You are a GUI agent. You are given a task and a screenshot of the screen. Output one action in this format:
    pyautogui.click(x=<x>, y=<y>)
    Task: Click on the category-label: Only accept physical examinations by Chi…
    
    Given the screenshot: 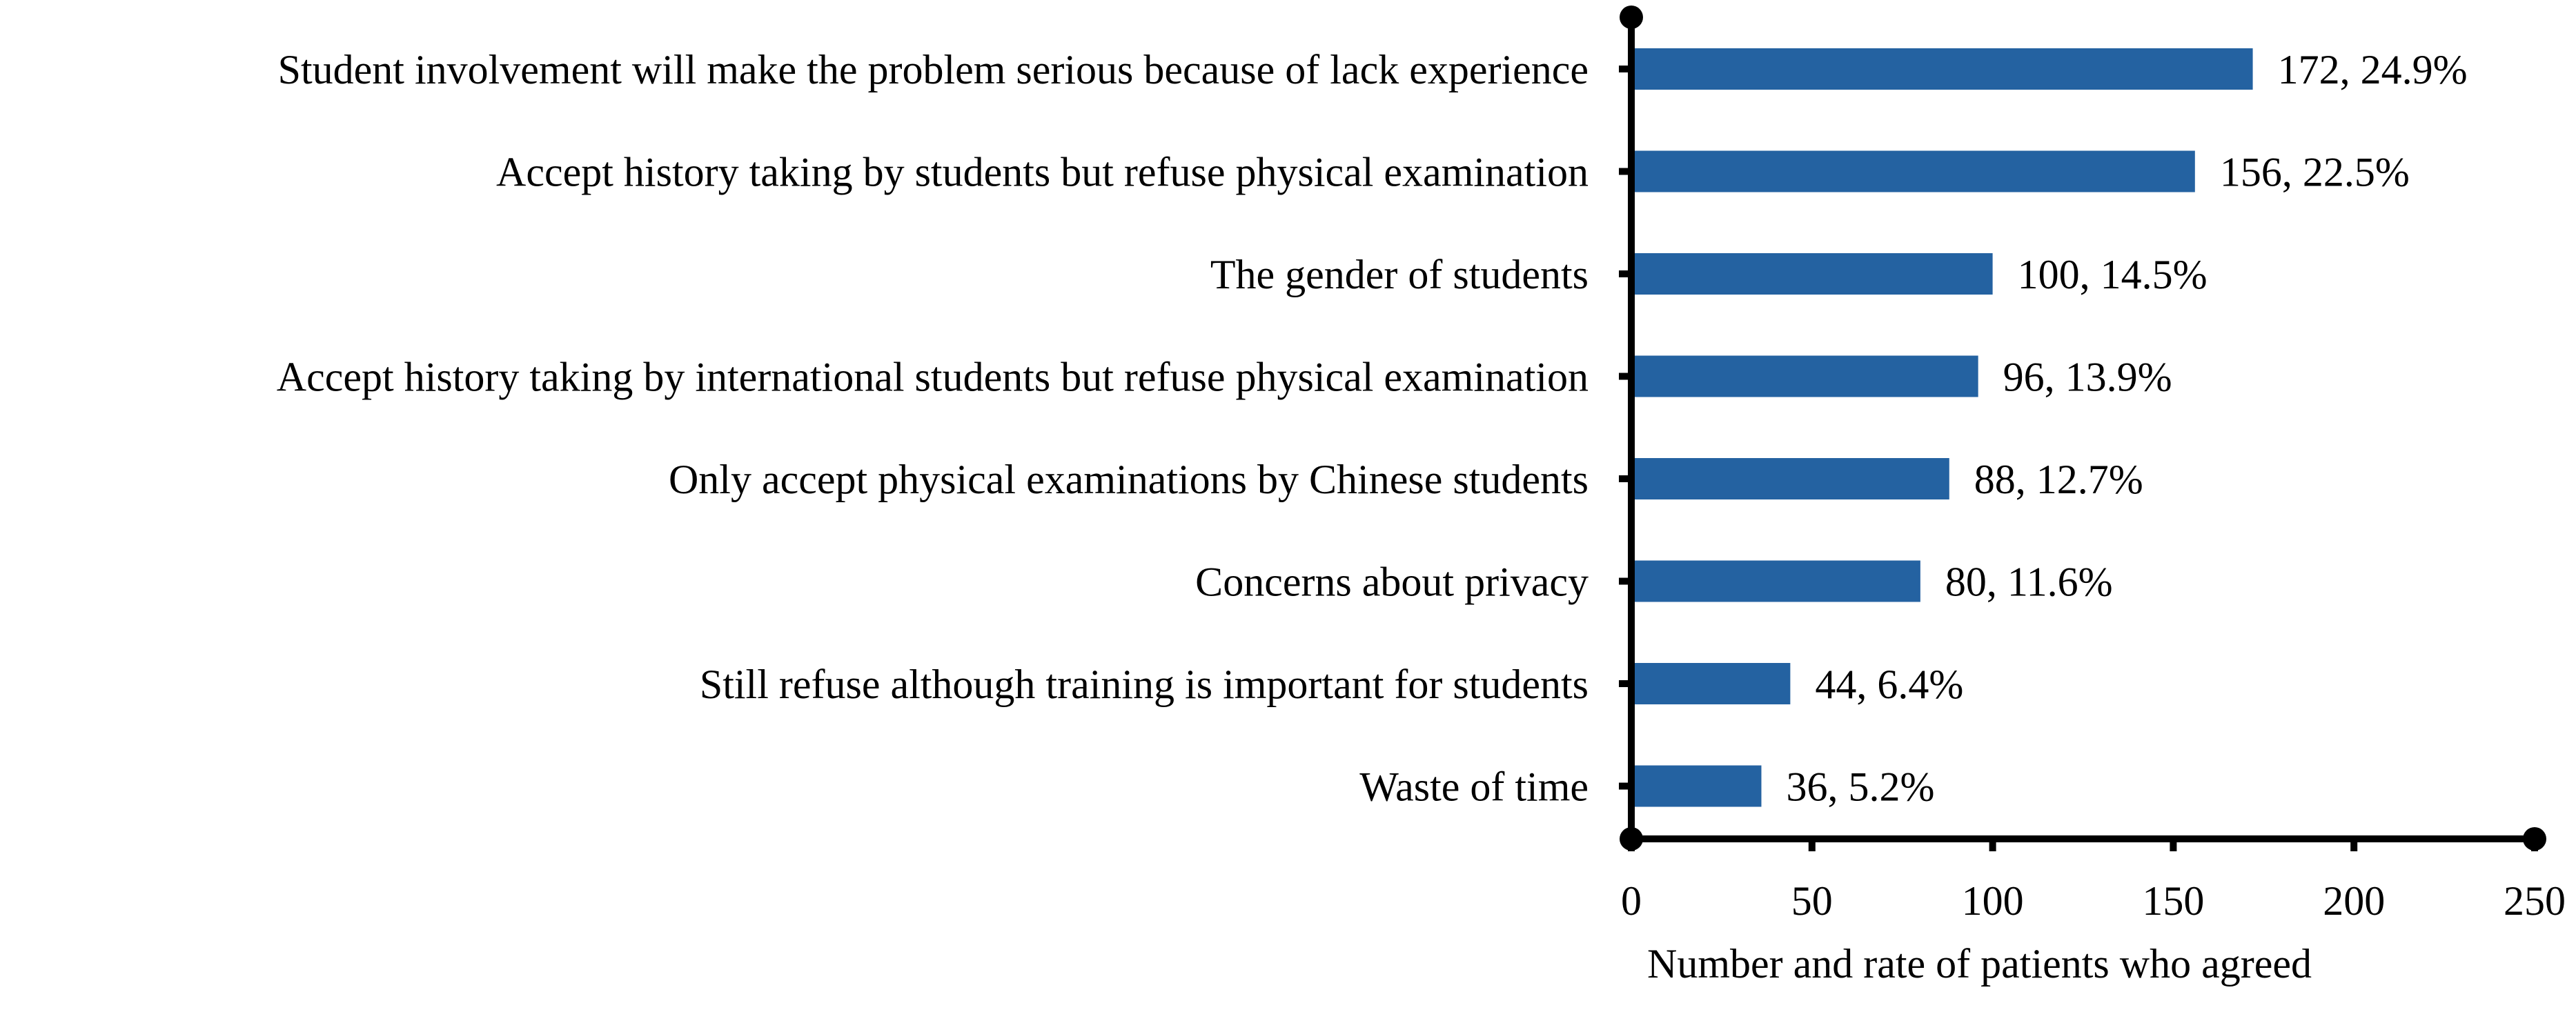 What is the action you would take?
    pyautogui.click(x=1129, y=479)
    